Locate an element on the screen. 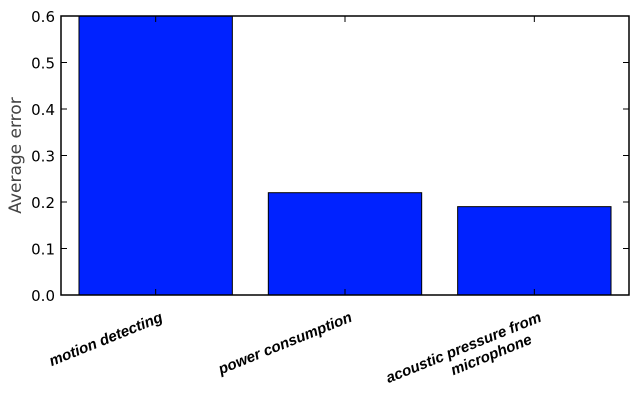 The width and height of the screenshot is (631, 412). y-tick-labels: 0.0 0.1 0.2 0.3 0.4 0.5 0.6 is located at coordinates (43, 156).